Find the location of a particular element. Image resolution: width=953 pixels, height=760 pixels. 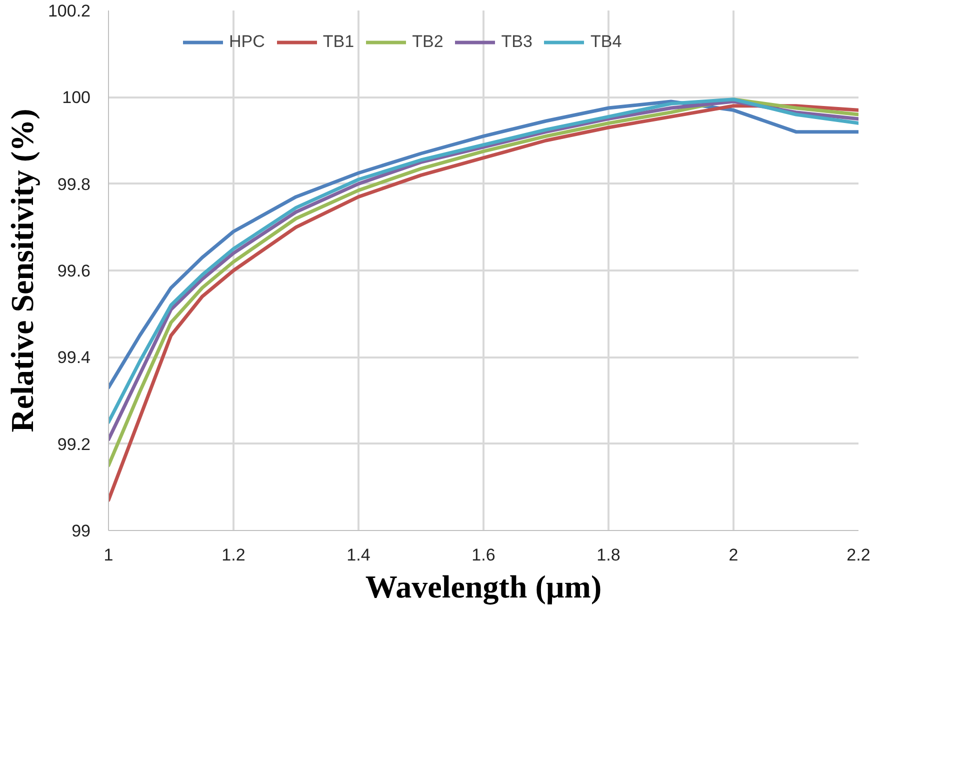

y-axis-title: Relative Sensitivity (%) is located at coordinates (22, 270).